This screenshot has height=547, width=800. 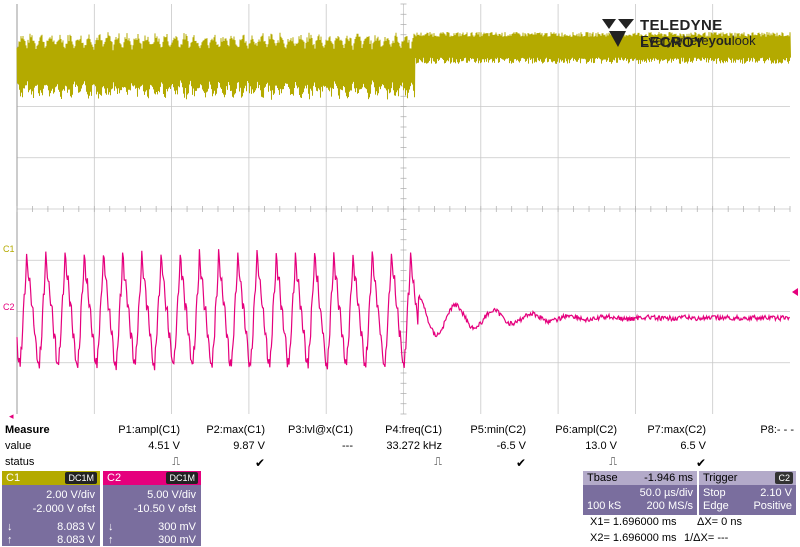 What do you see at coordinates (320, 430) in the screenshot?
I see `param-label-p3: P3:lvl@x(C1)` at bounding box center [320, 430].